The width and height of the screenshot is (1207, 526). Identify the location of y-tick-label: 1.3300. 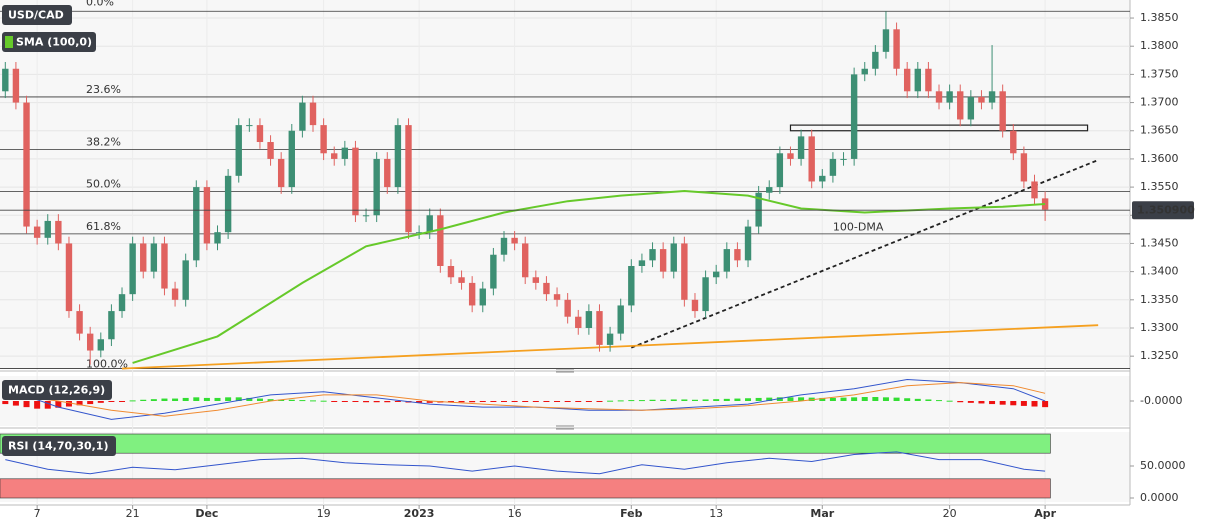
(1159, 327).